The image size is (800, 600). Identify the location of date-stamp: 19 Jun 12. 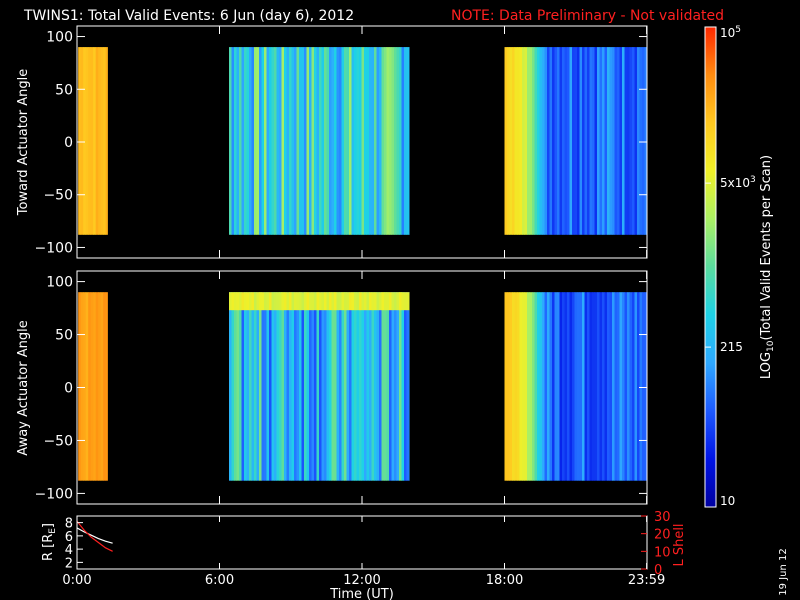
(783, 571).